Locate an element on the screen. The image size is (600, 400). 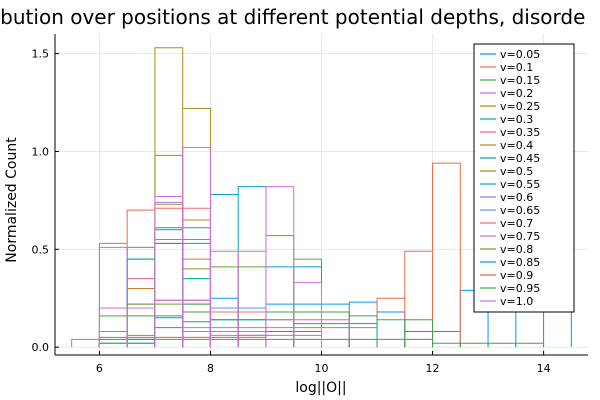
legend-label: v=0.9 is located at coordinates (516, 275).